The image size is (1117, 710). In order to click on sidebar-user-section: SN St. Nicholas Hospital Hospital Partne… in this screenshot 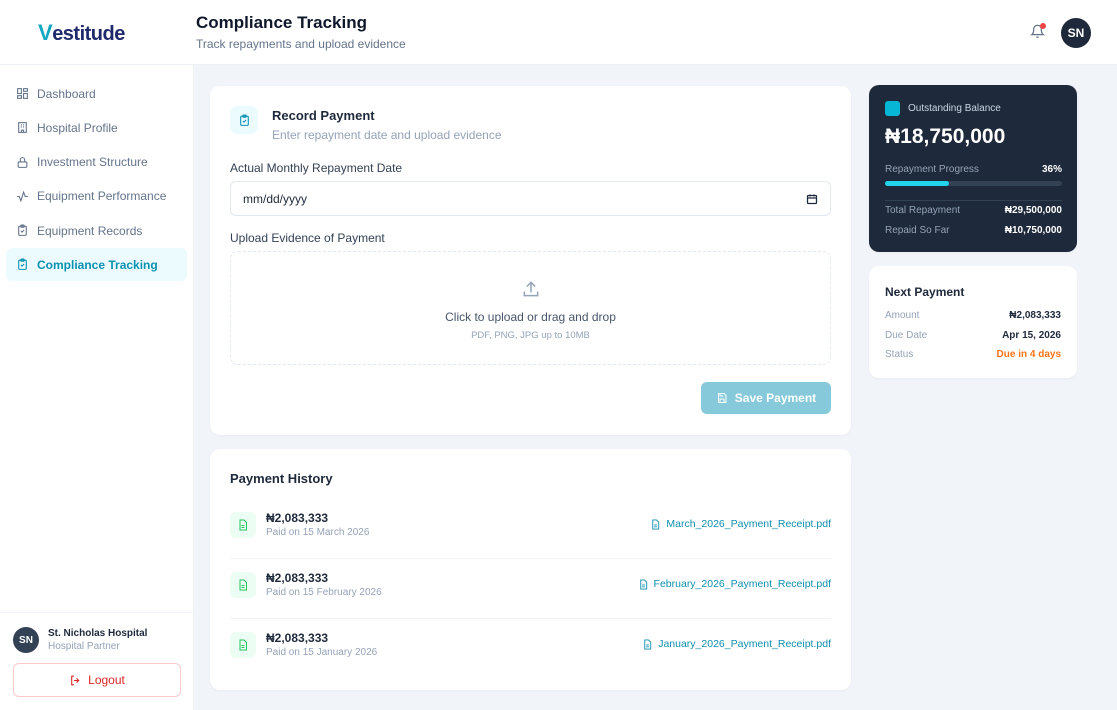, I will do `click(97, 661)`.